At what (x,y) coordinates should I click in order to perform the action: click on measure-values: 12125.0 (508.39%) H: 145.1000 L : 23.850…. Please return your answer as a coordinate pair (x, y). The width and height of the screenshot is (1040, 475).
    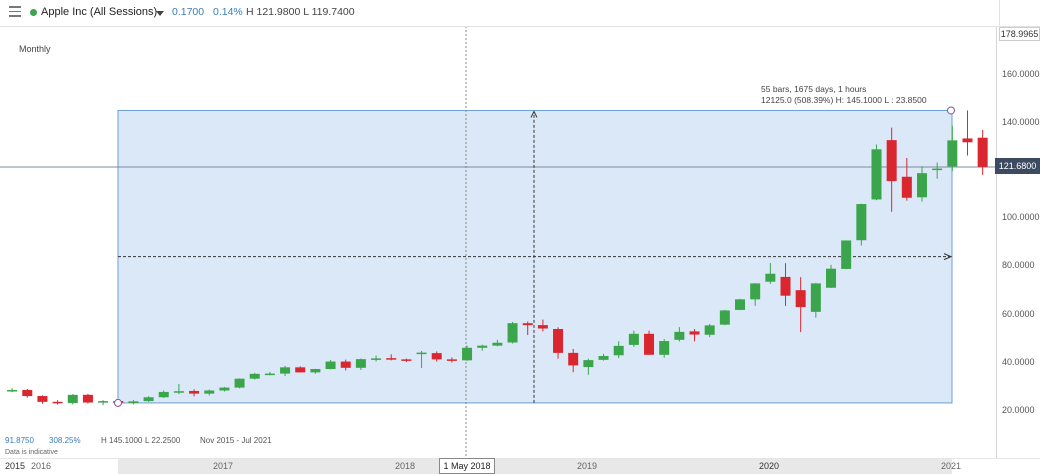
    Looking at the image, I should click on (844, 100).